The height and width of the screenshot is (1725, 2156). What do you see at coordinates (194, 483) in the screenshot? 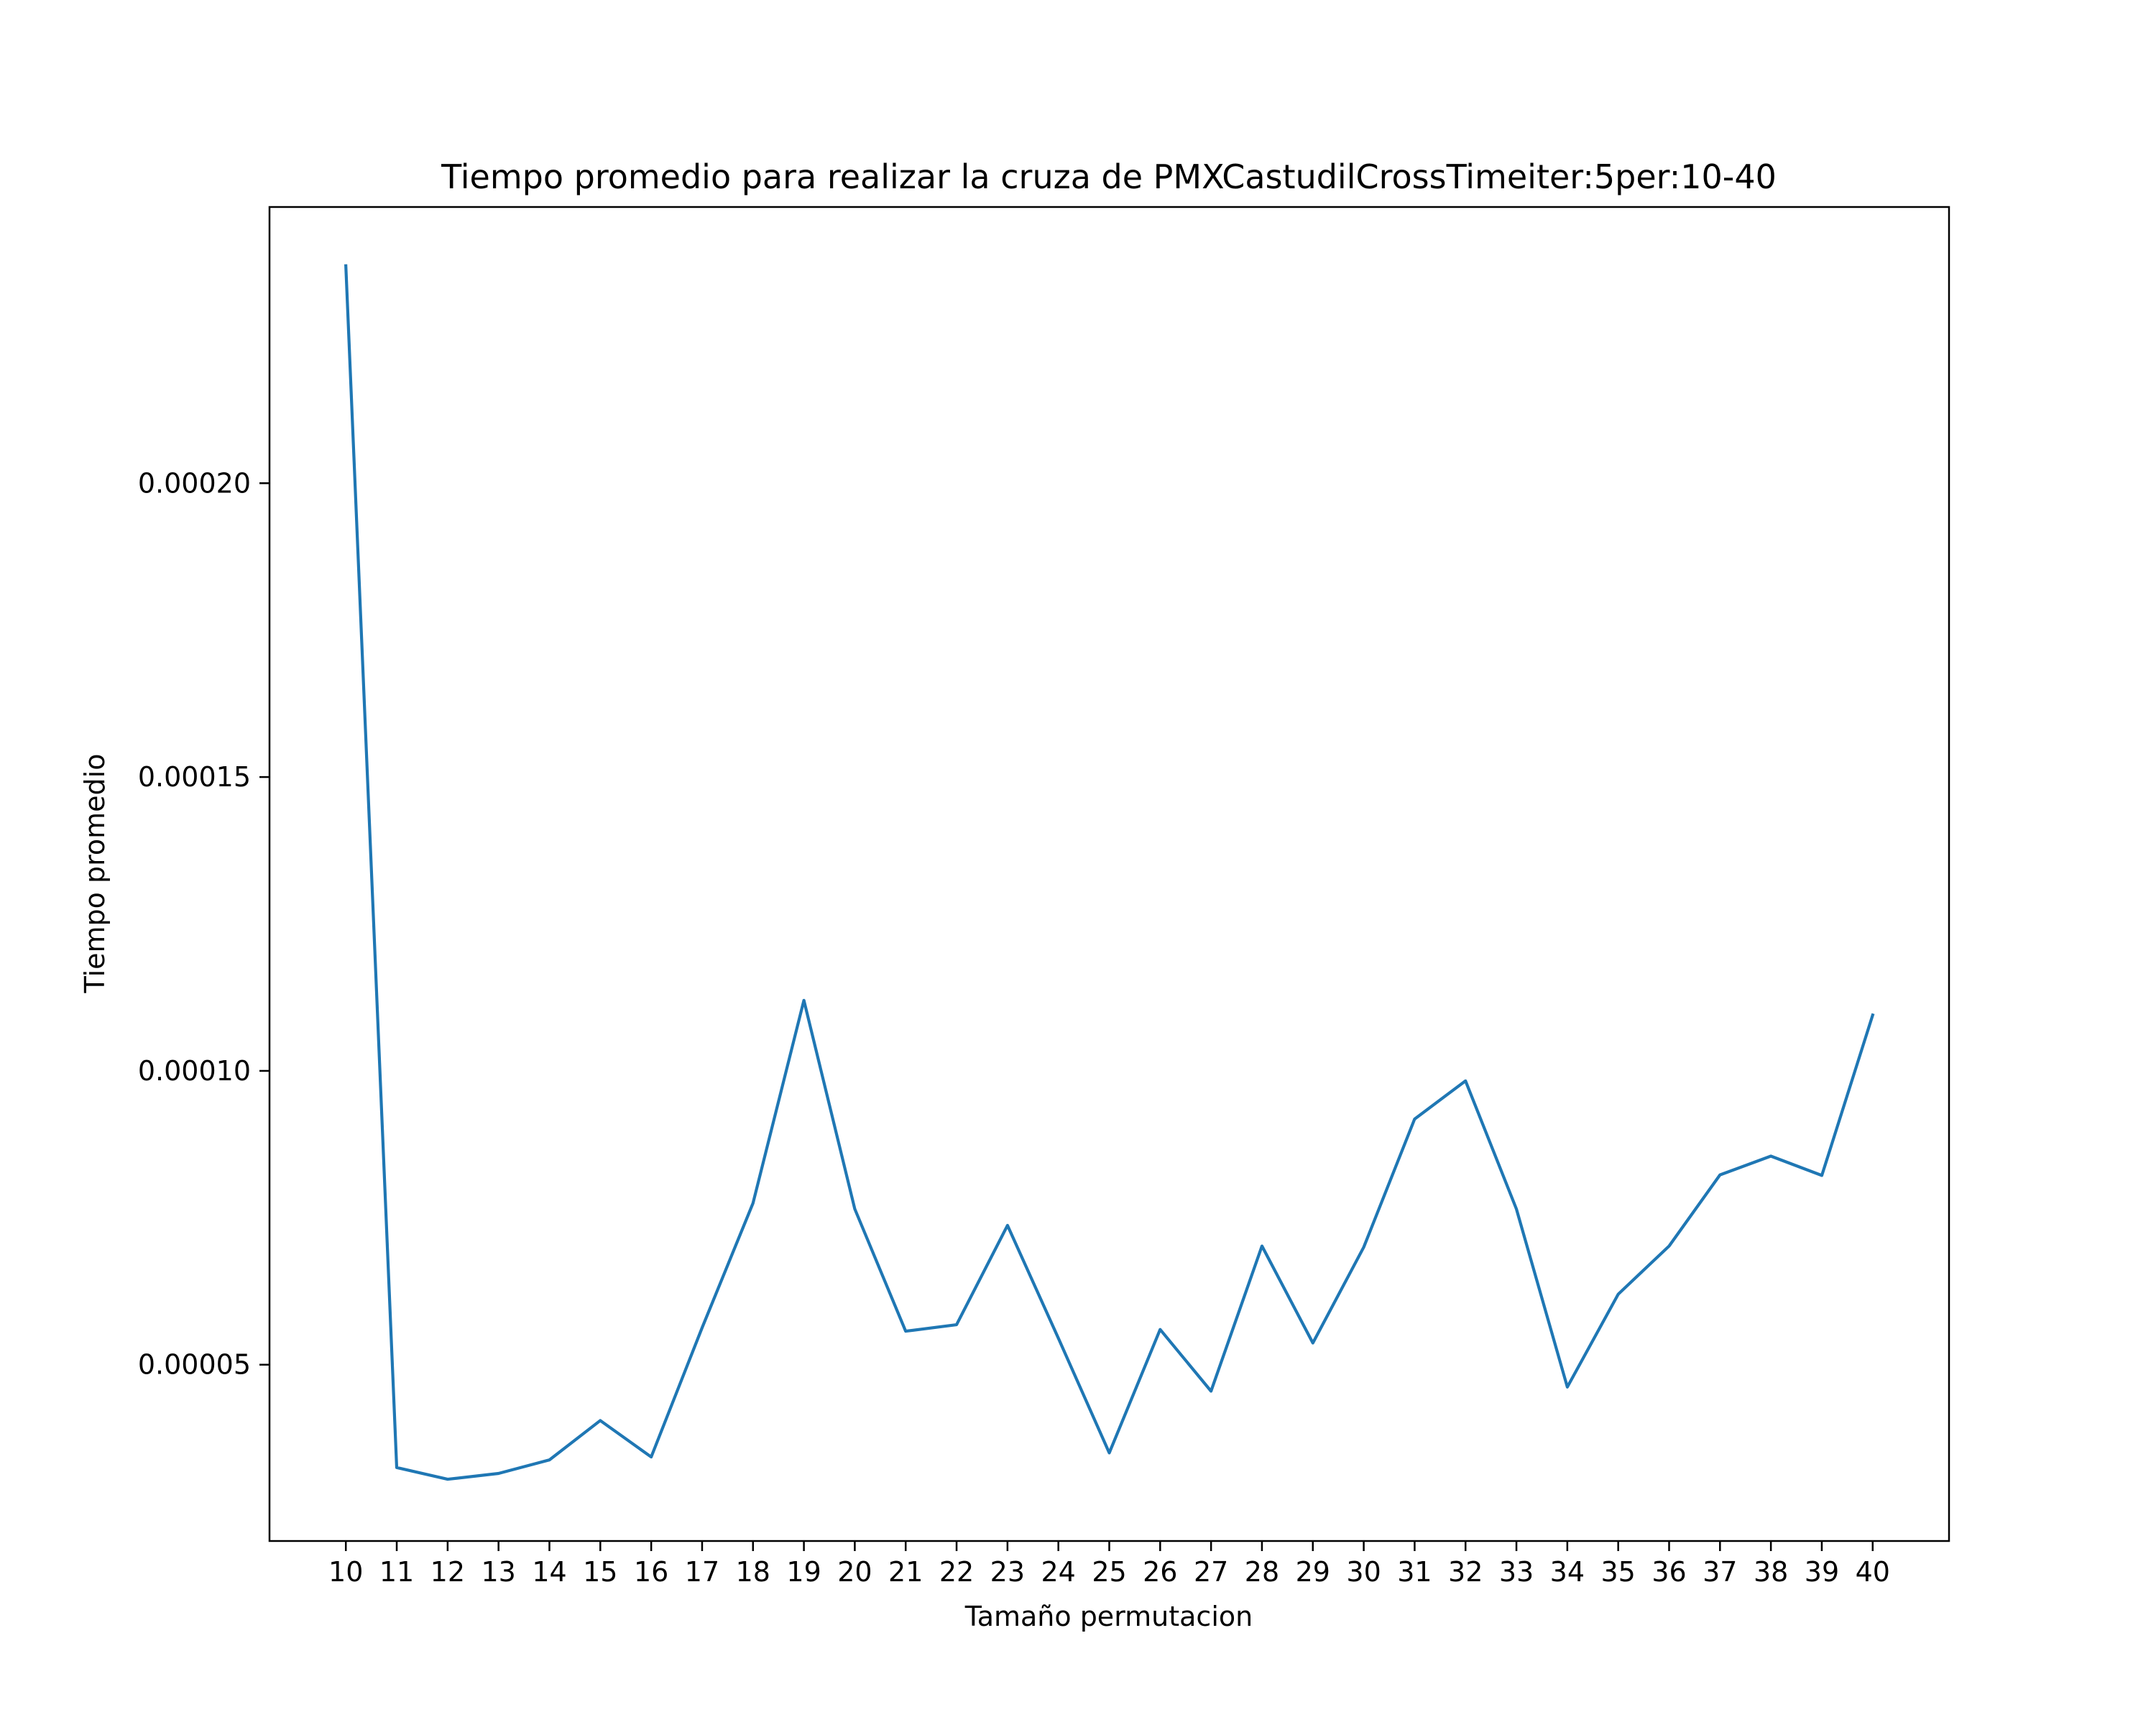
I see `y-tick-label: 0.00020` at bounding box center [194, 483].